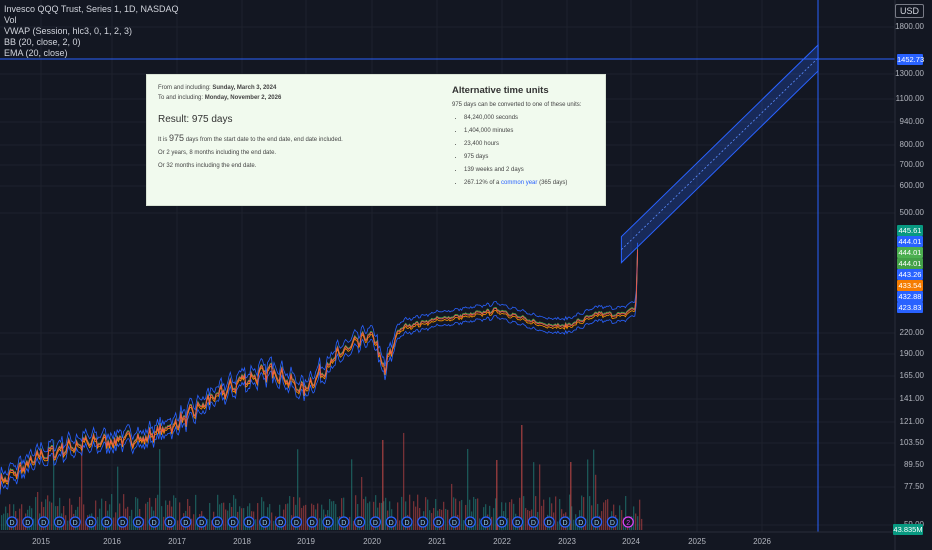  I want to click on time-scale-label: 2017, so click(177, 541).